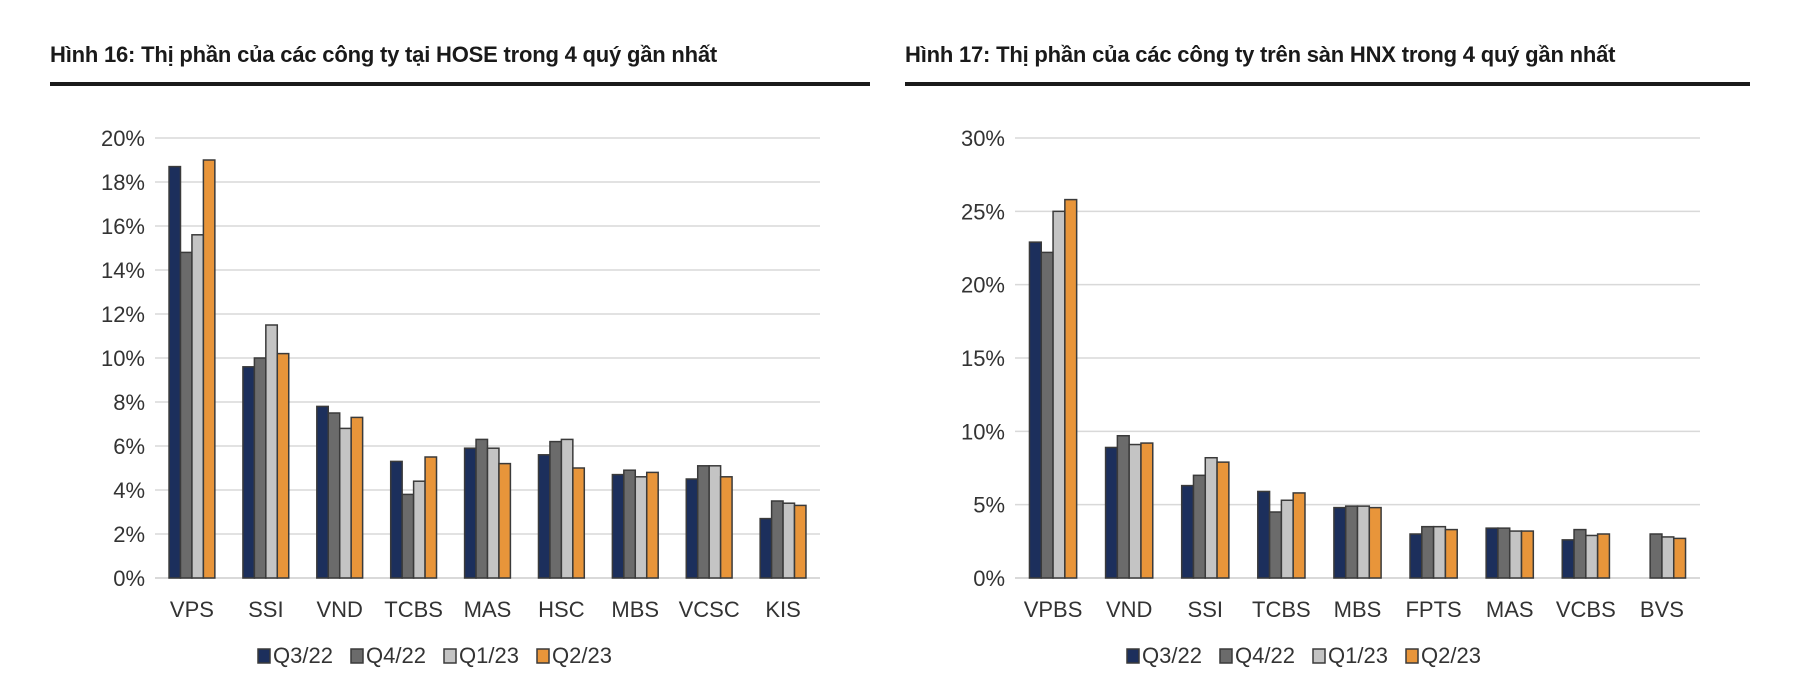 The image size is (1796, 690). Describe the element at coordinates (709, 609) in the screenshot. I see `x-category-label: VCSC` at that location.